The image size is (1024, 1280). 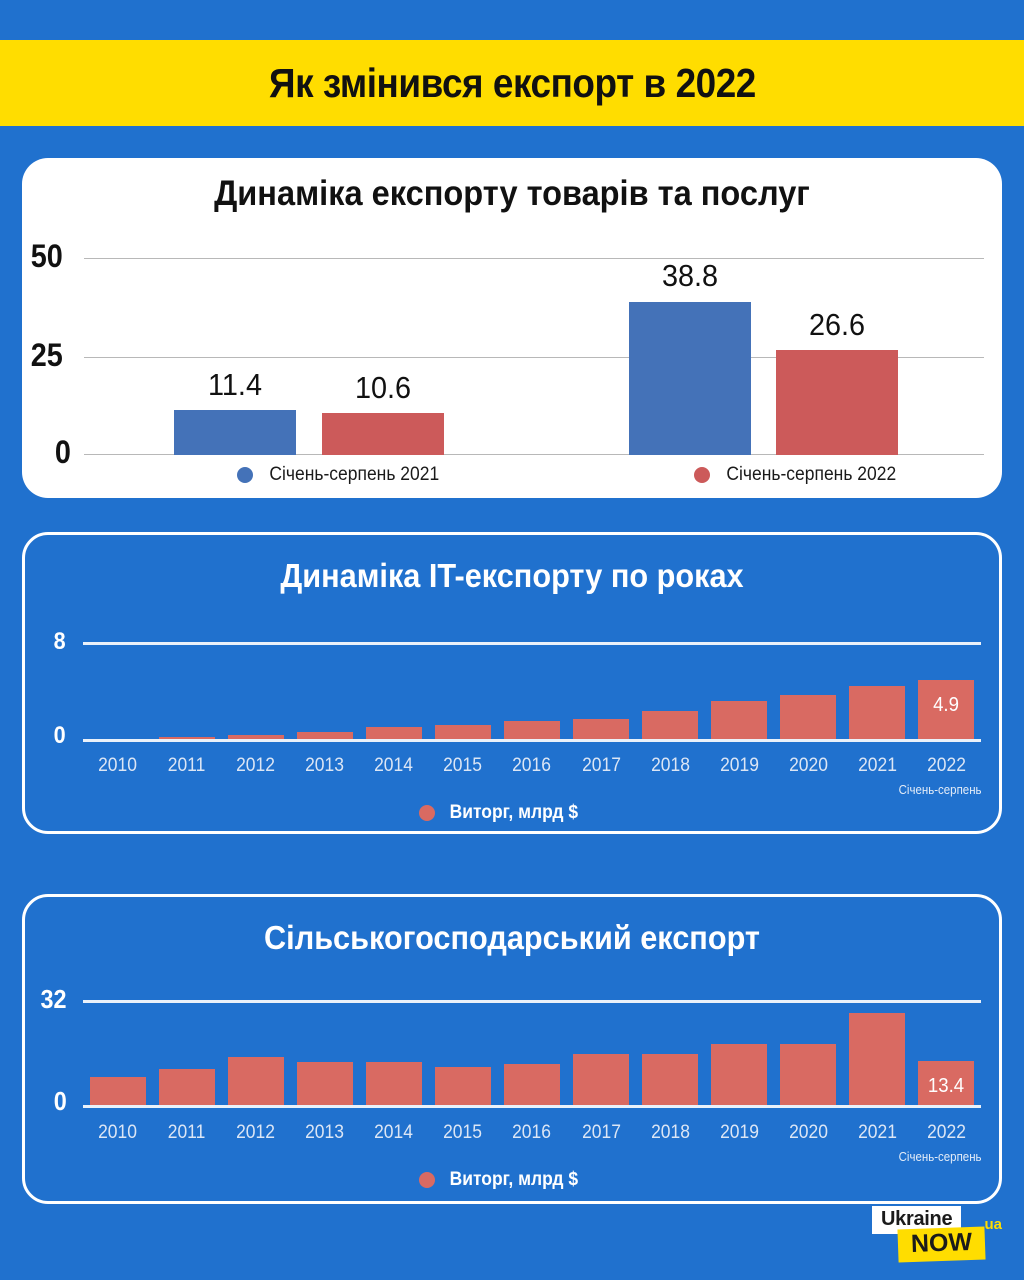 I want to click on legend-label-2021: Січень-серпень 2021, so click(x=354, y=474).